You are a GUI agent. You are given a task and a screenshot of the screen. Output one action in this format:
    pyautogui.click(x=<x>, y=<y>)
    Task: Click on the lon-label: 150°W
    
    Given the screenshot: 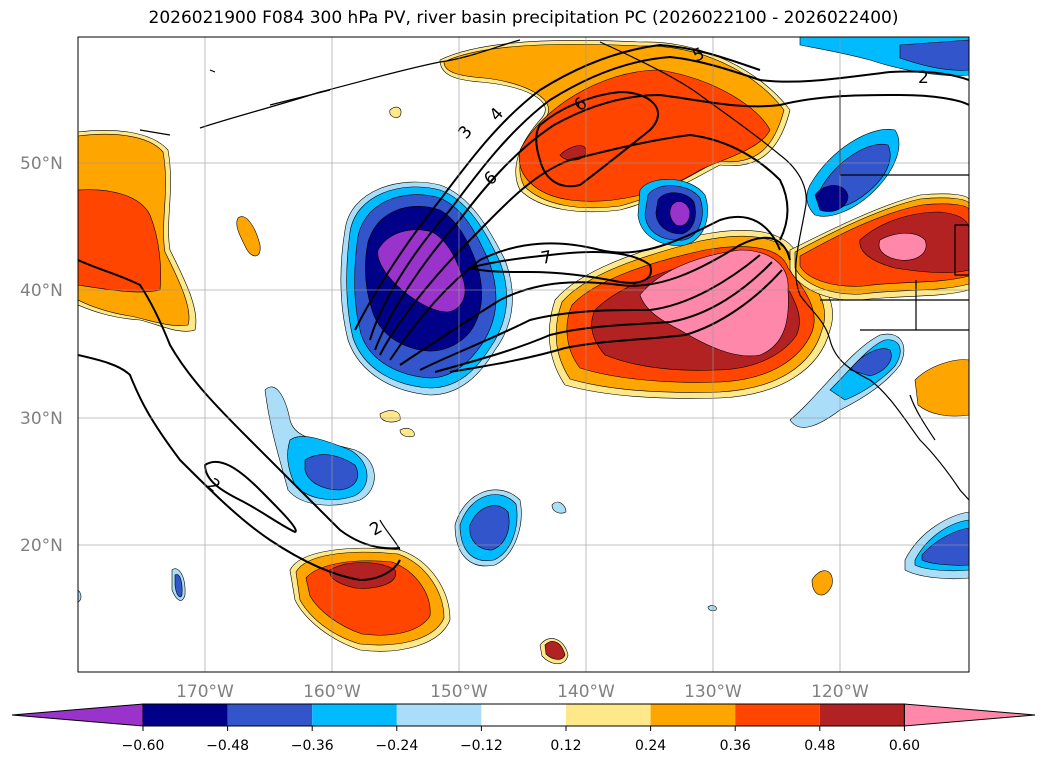 What is the action you would take?
    pyautogui.click(x=459, y=692)
    